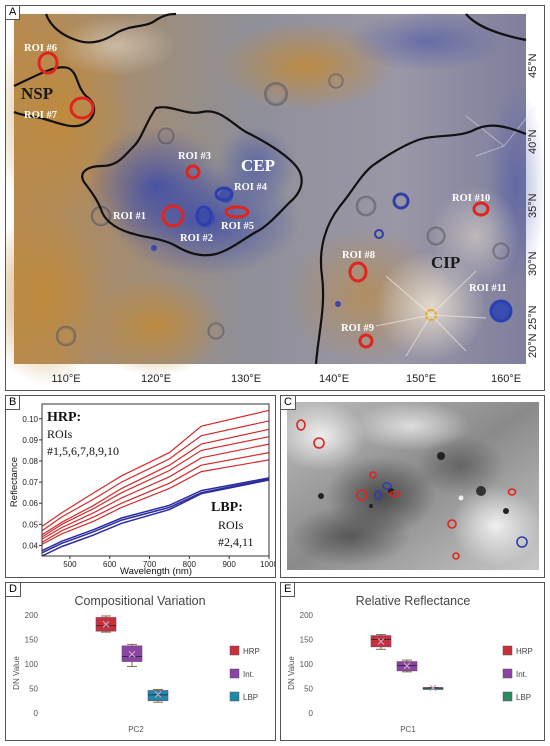 This screenshot has height=746, width=550. I want to click on roi-label: ROI #2, so click(196, 238).